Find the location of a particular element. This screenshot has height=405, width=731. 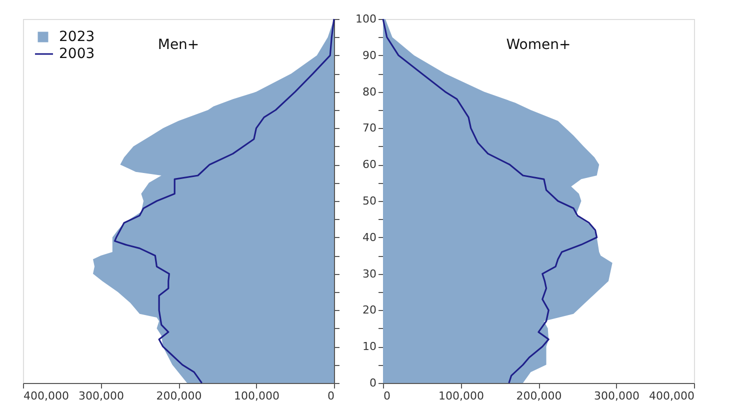

legend-label: 2003 is located at coordinates (77, 54).